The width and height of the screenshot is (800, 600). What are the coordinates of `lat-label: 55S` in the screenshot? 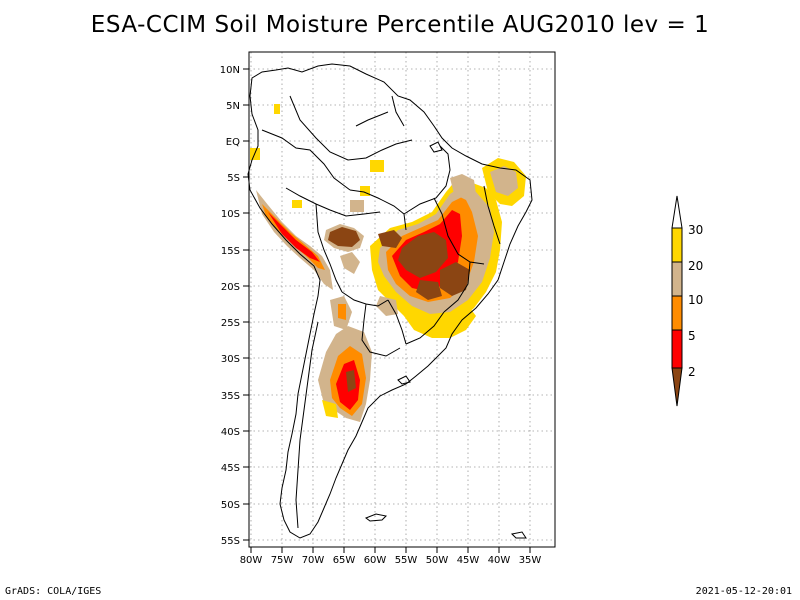 It's located at (230, 541).